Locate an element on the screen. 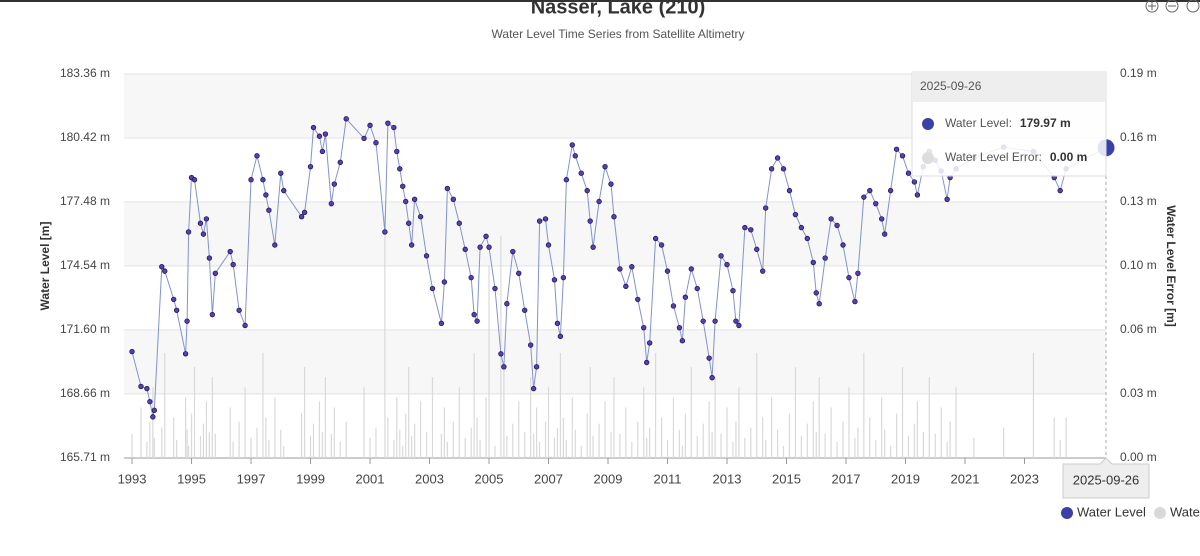 This screenshot has width=1200, height=556. y-tick-label: 171.60 m is located at coordinates (85, 329).